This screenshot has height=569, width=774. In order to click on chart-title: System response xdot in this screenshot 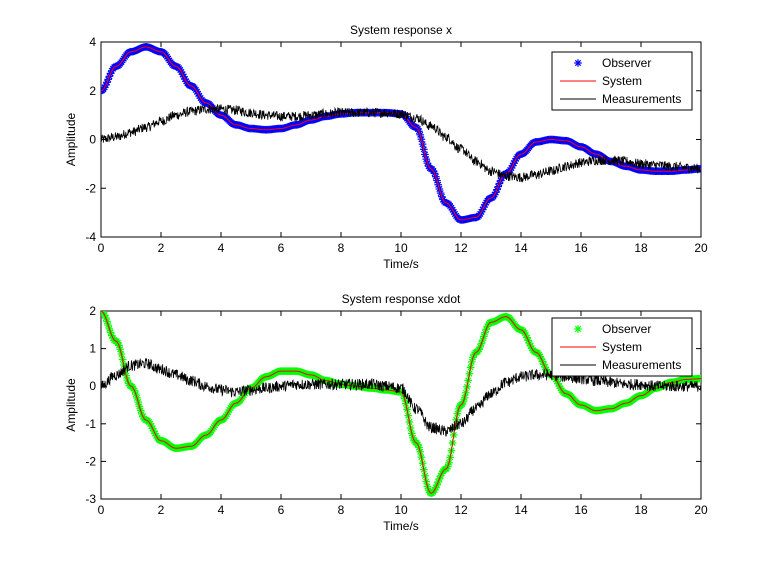, I will do `click(401, 299)`.